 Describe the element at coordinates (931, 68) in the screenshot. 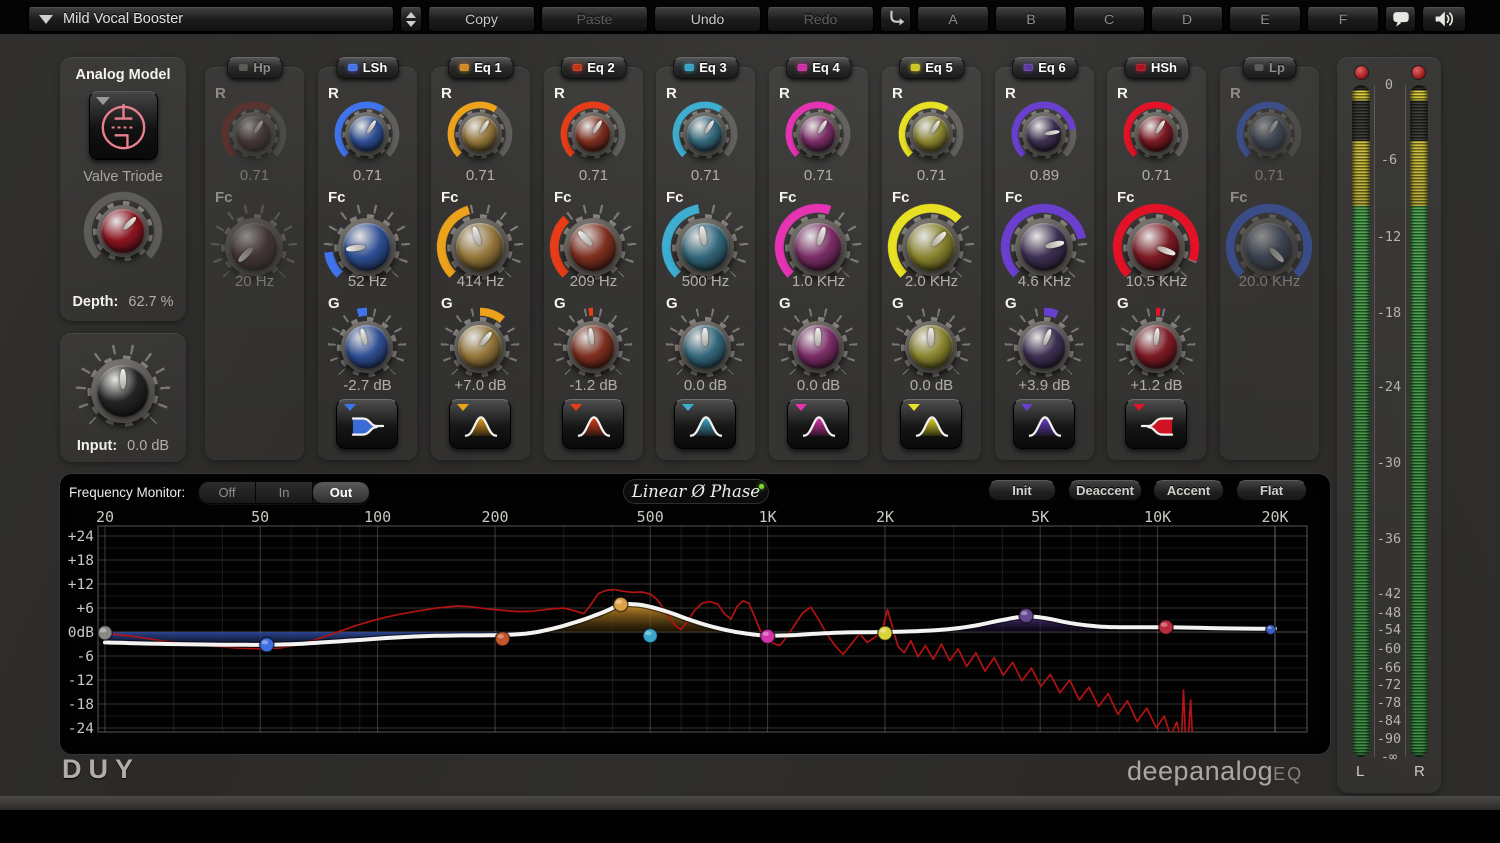

I see `band-tab-eq5: Eq 5` at that location.